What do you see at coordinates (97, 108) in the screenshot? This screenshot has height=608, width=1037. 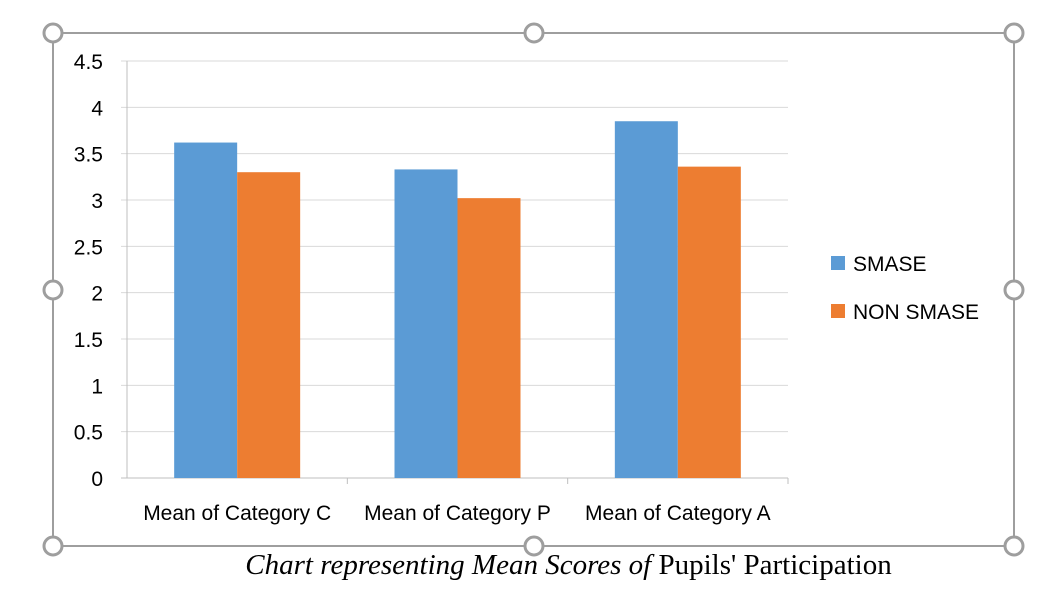 I see `y-tick-label: 4` at bounding box center [97, 108].